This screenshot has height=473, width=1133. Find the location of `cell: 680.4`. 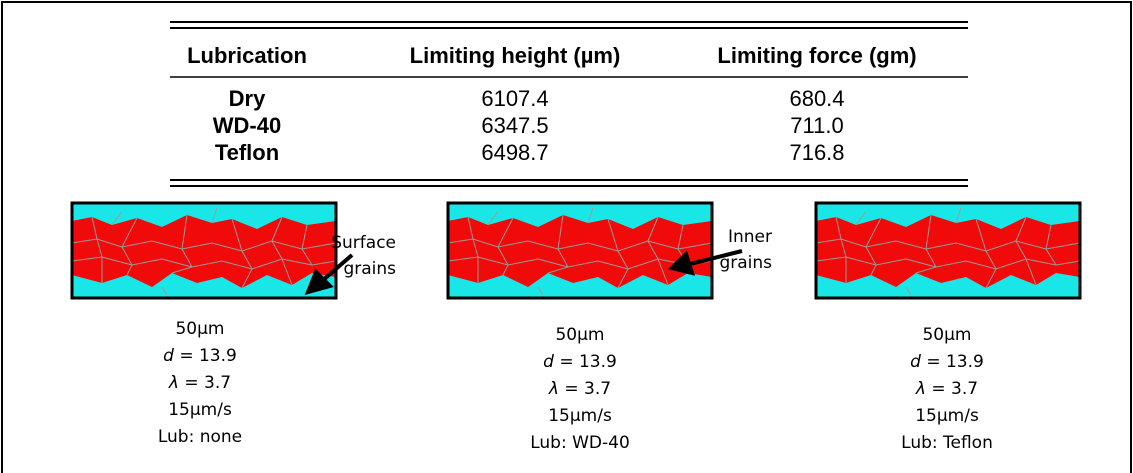

cell: 680.4 is located at coordinates (816, 98).